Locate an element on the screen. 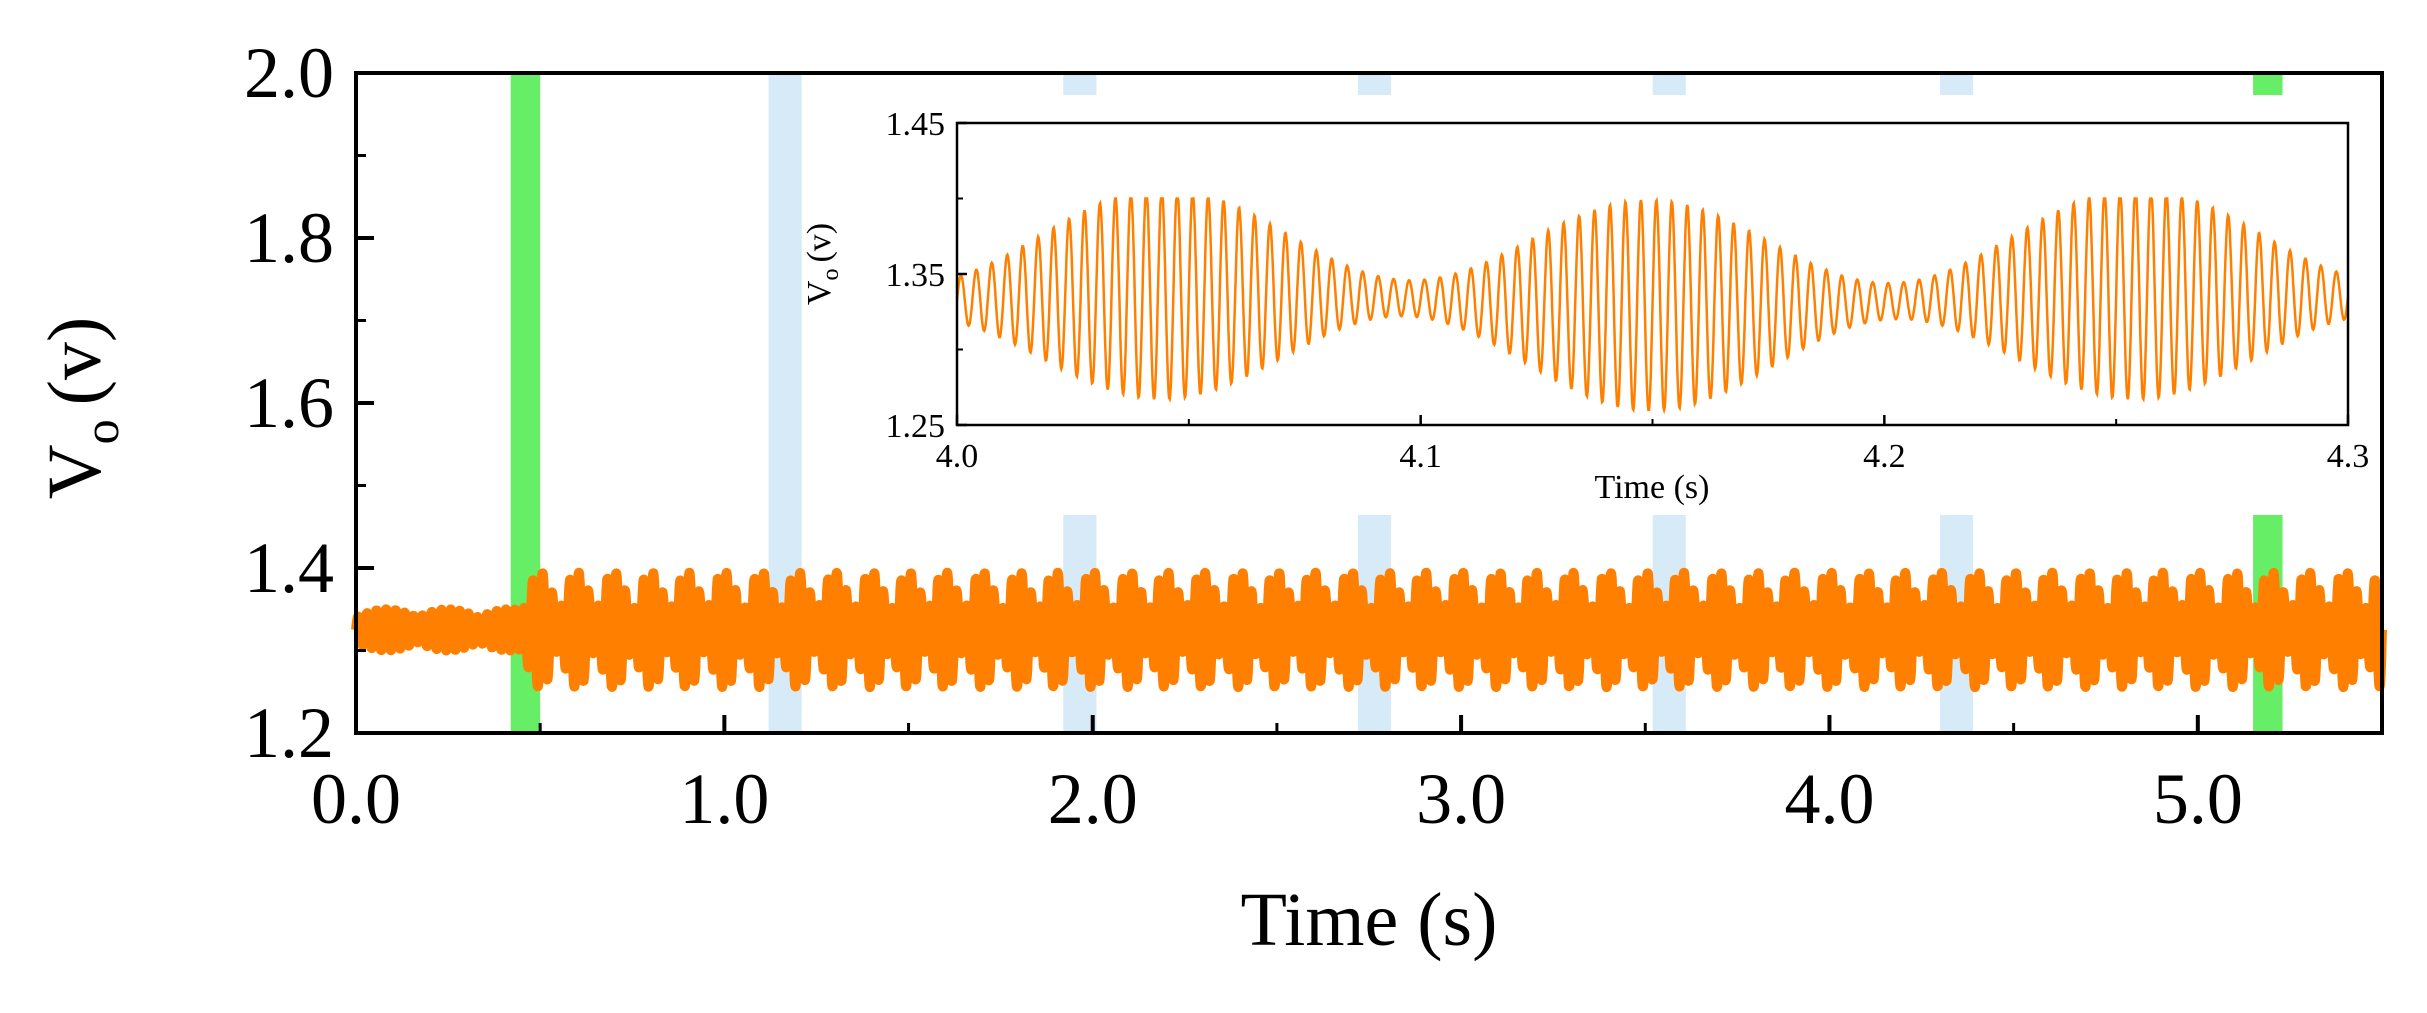  main-y-ticks: 1.2 1.4 1.6 1.8 2.0 is located at coordinates (309, 403).